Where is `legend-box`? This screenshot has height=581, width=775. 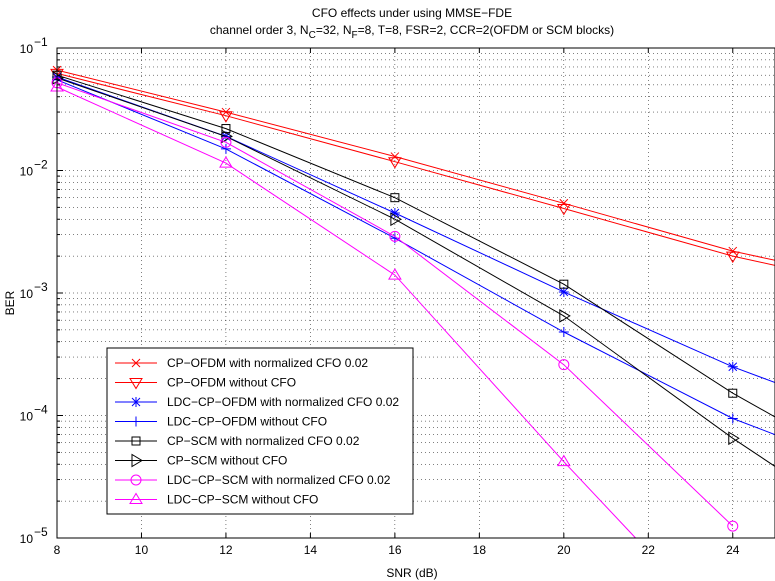 legend-box is located at coordinates (260, 431).